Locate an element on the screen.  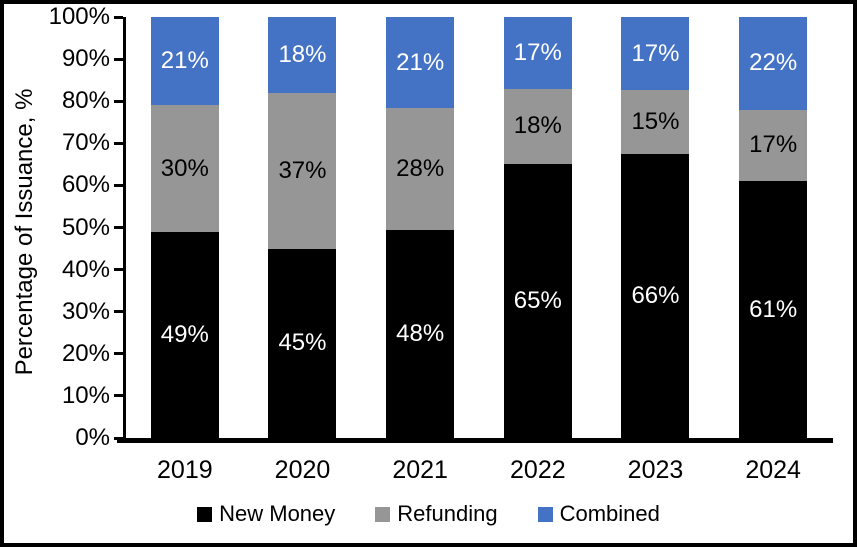
legend-label: New Money is located at coordinates (277, 513).